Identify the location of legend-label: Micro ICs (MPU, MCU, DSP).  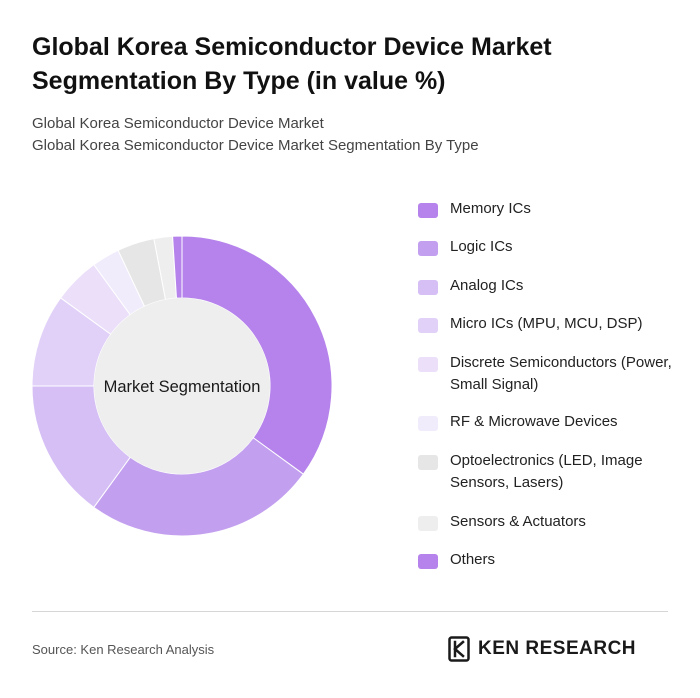
(546, 323).